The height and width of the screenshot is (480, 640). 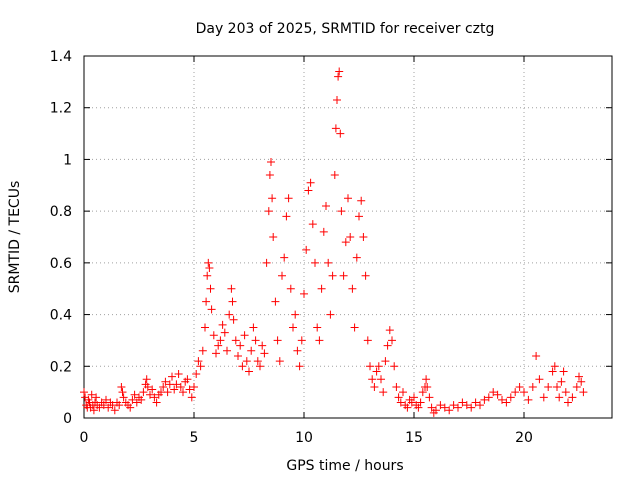 What do you see at coordinates (15, 237) in the screenshot?
I see `y-axis-label: SRMTID / TECUs` at bounding box center [15, 237].